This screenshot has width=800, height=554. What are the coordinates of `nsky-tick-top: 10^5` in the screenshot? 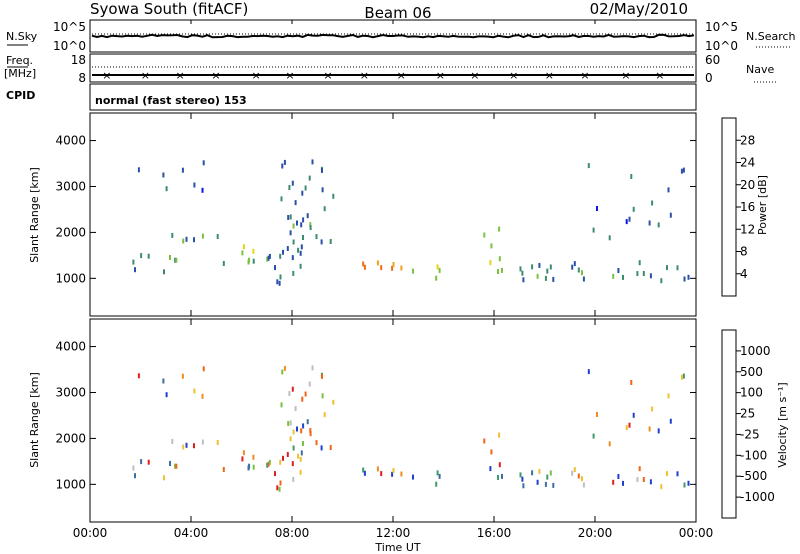 It's located at (69, 27).